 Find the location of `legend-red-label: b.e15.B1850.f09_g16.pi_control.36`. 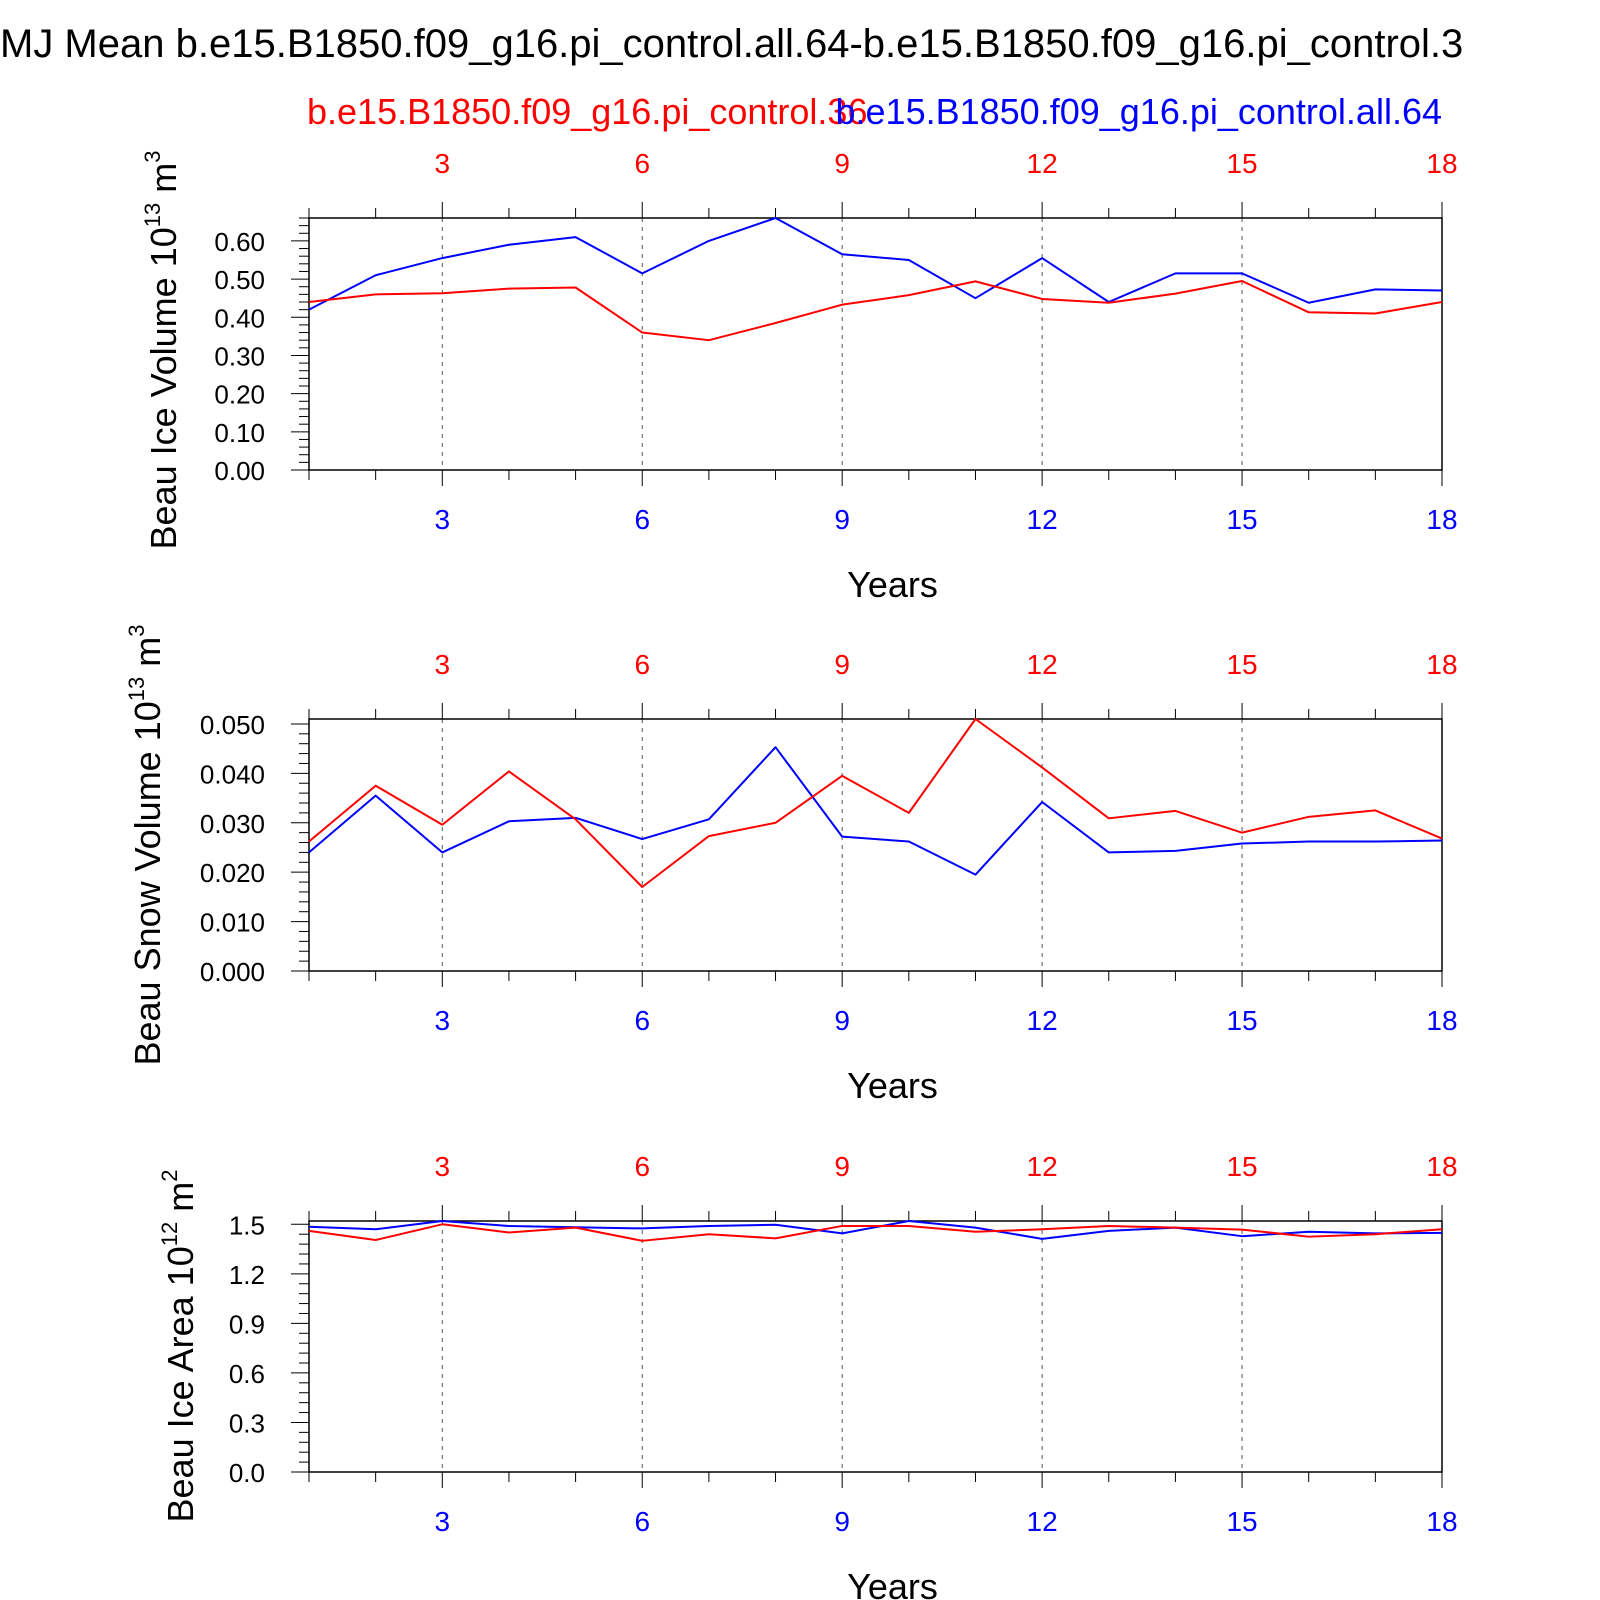

legend-red-label: b.e15.B1850.f09_g16.pi_control.36 is located at coordinates (587, 111).